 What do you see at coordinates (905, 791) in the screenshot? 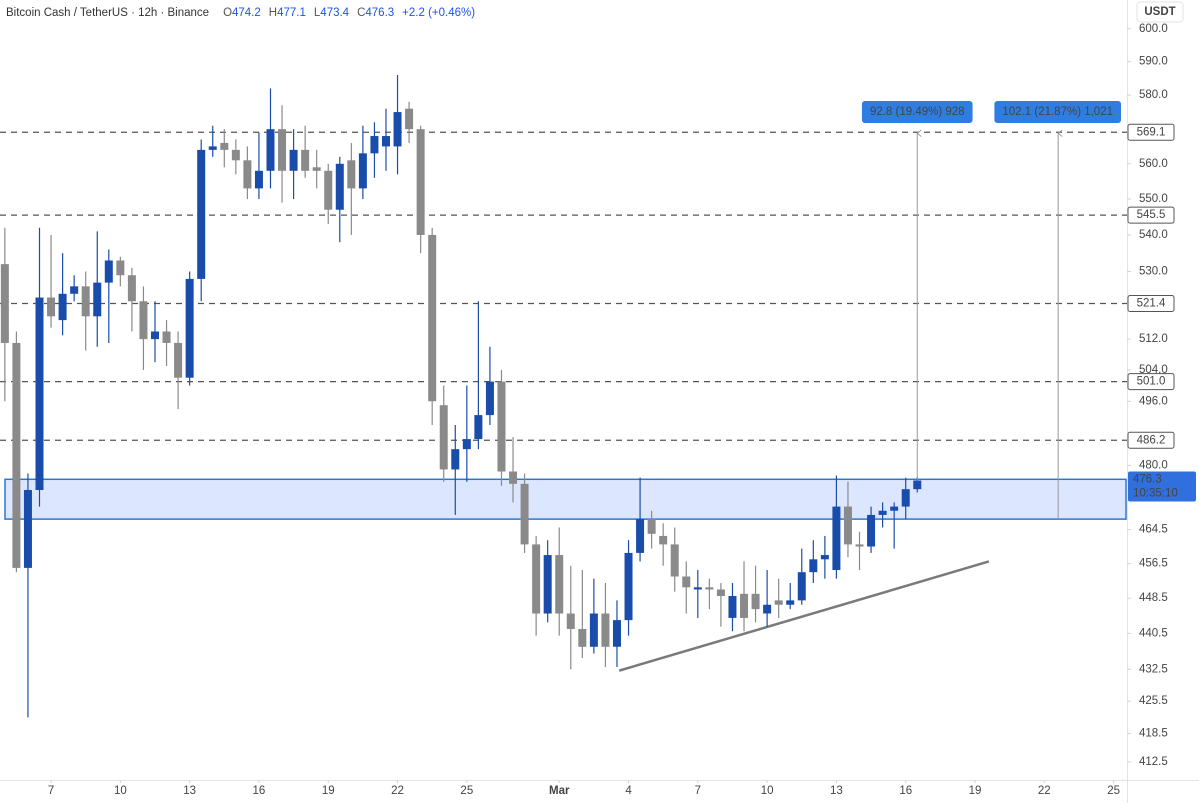
I see `x-tick-label: 16` at bounding box center [905, 791].